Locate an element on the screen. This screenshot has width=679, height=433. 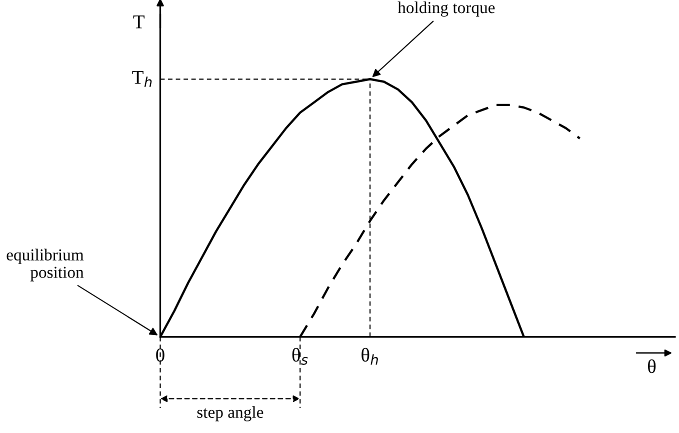
ref-line-label: T$_{h}$ is located at coordinates (142, 78).